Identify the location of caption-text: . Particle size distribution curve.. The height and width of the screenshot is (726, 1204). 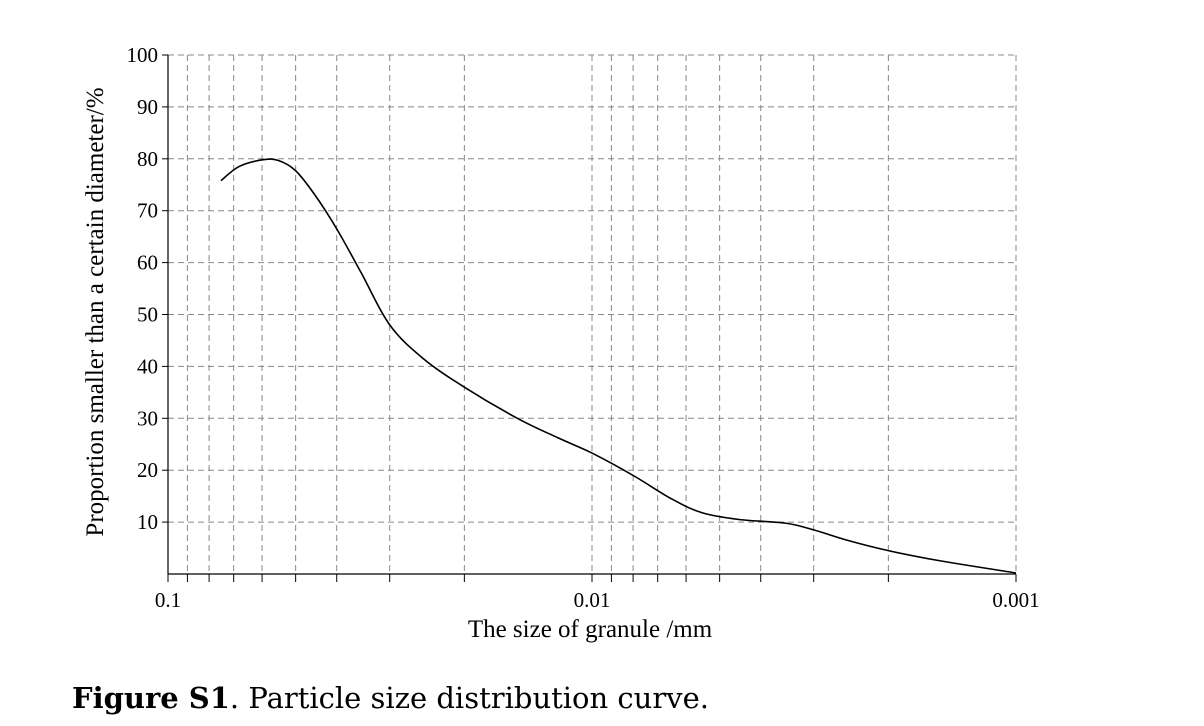
(469, 698).